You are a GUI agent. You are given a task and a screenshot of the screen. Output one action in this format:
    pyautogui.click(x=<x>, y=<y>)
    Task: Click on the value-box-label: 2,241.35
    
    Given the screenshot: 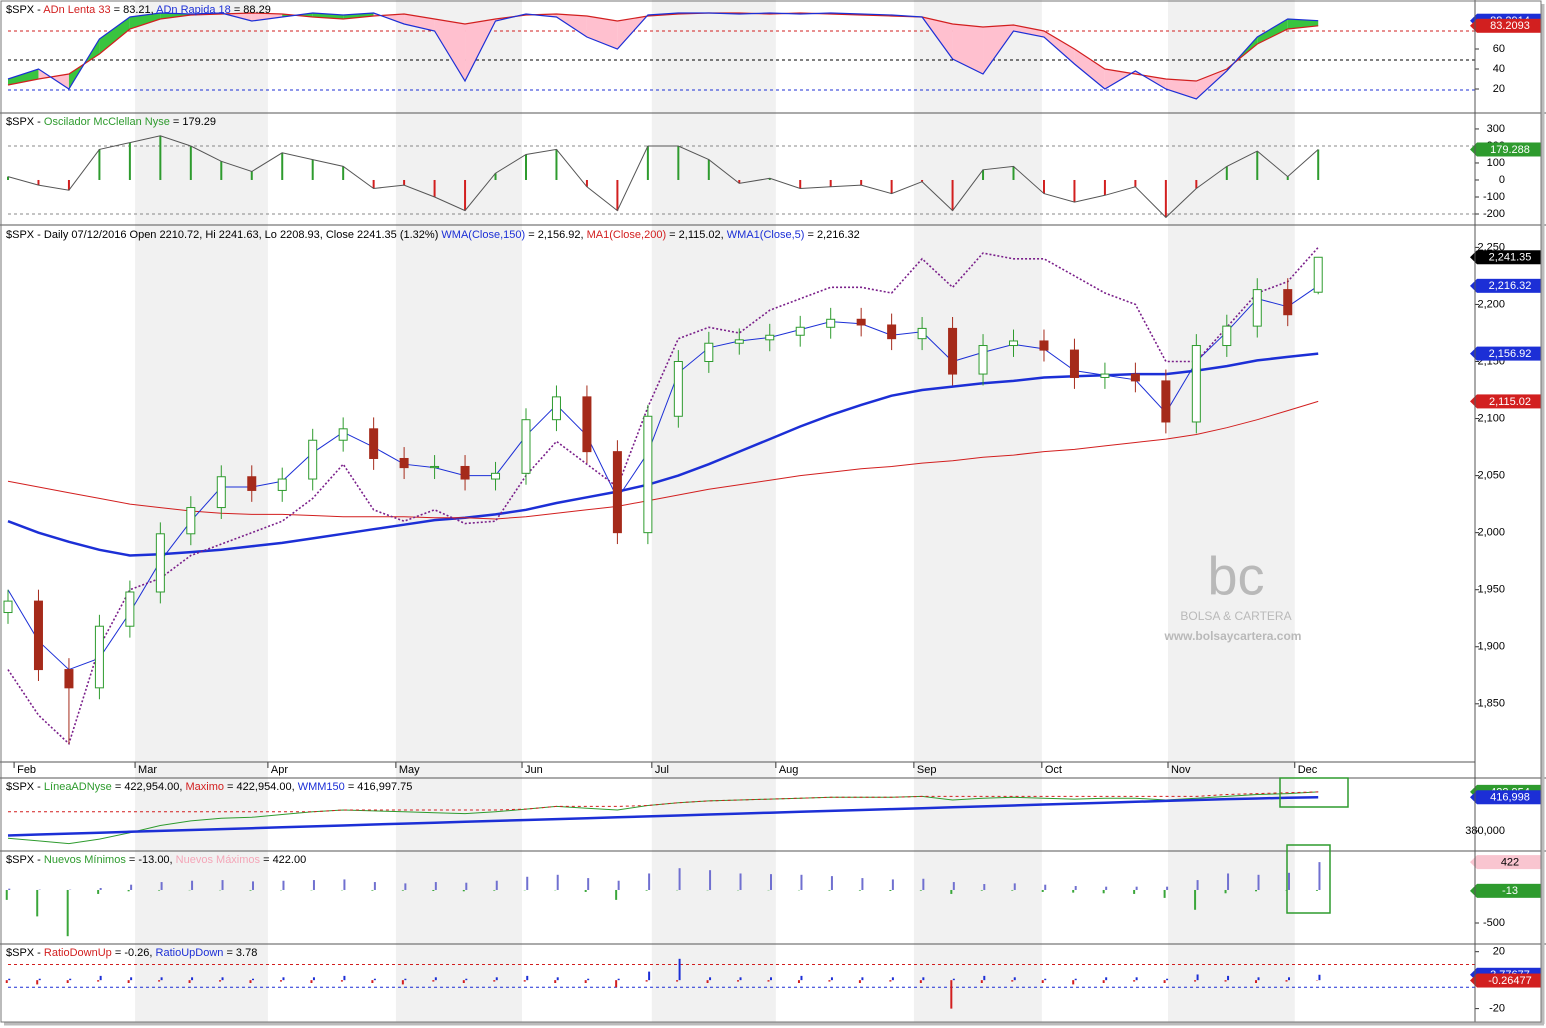 What is the action you would take?
    pyautogui.click(x=1510, y=258)
    